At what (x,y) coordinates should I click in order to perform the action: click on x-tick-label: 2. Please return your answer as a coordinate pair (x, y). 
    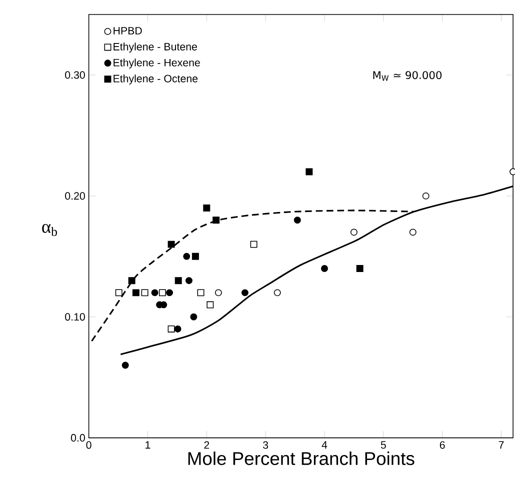
    Looking at the image, I should click on (207, 445).